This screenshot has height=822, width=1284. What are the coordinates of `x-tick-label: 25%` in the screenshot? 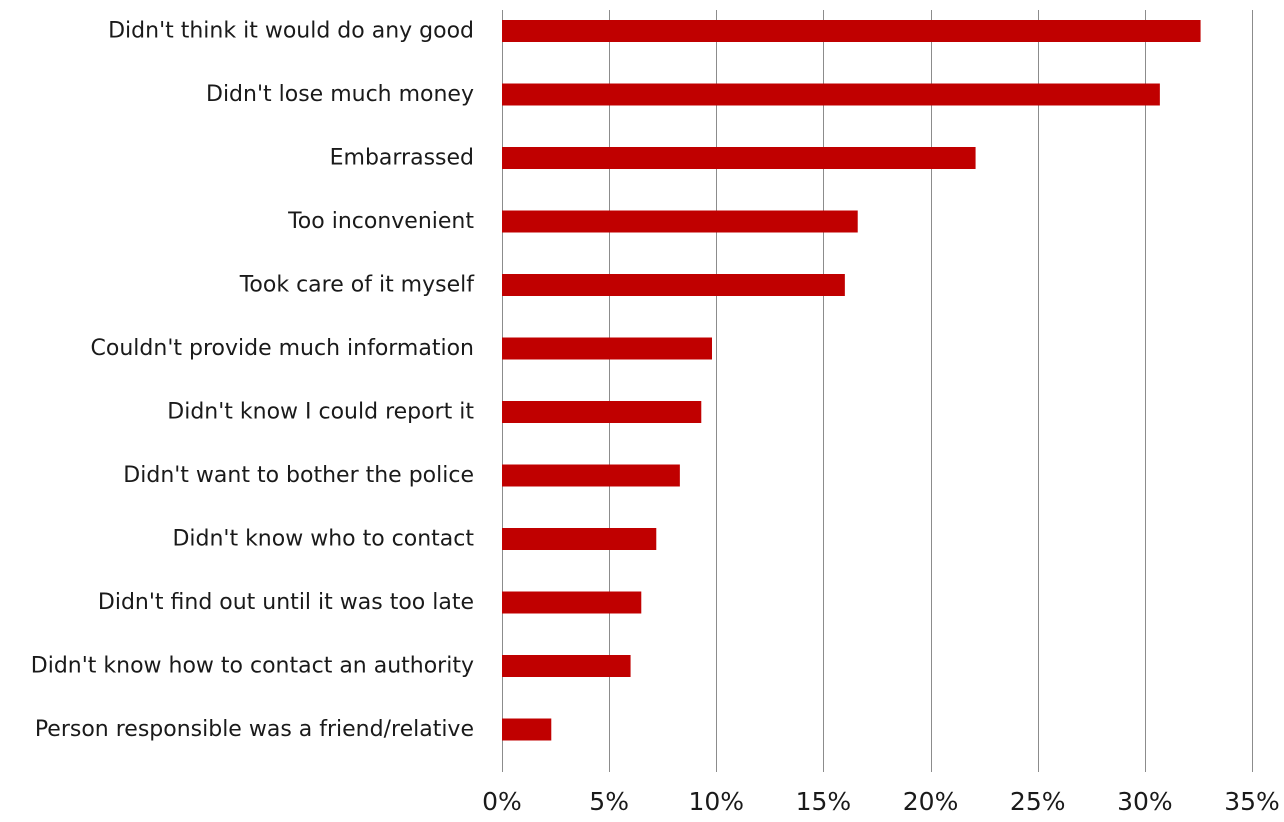 It's located at (1038, 801).